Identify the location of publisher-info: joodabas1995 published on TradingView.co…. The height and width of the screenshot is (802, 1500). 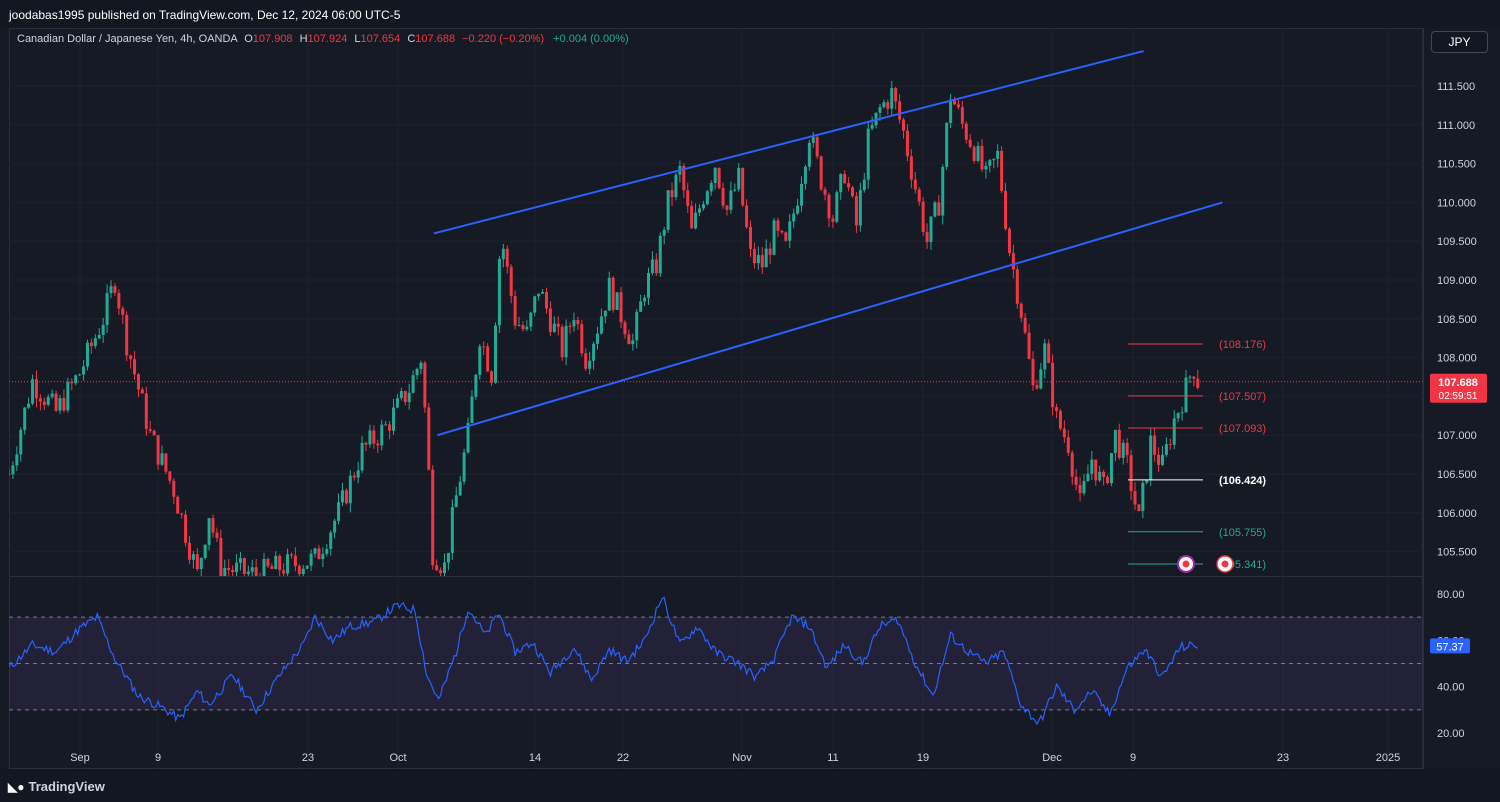
(205, 15).